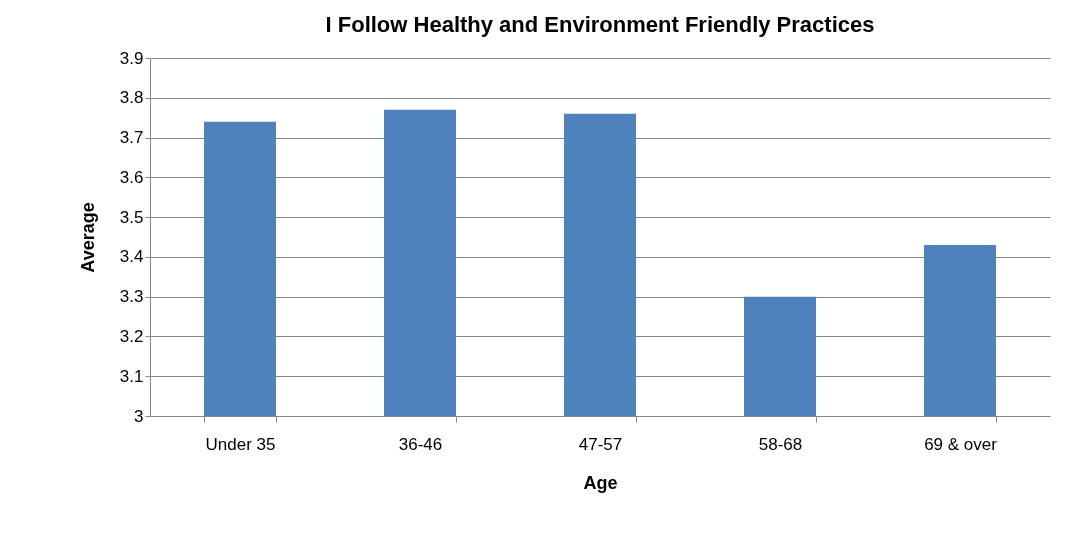  What do you see at coordinates (420, 444) in the screenshot?
I see `x-tick-label: 36-46` at bounding box center [420, 444].